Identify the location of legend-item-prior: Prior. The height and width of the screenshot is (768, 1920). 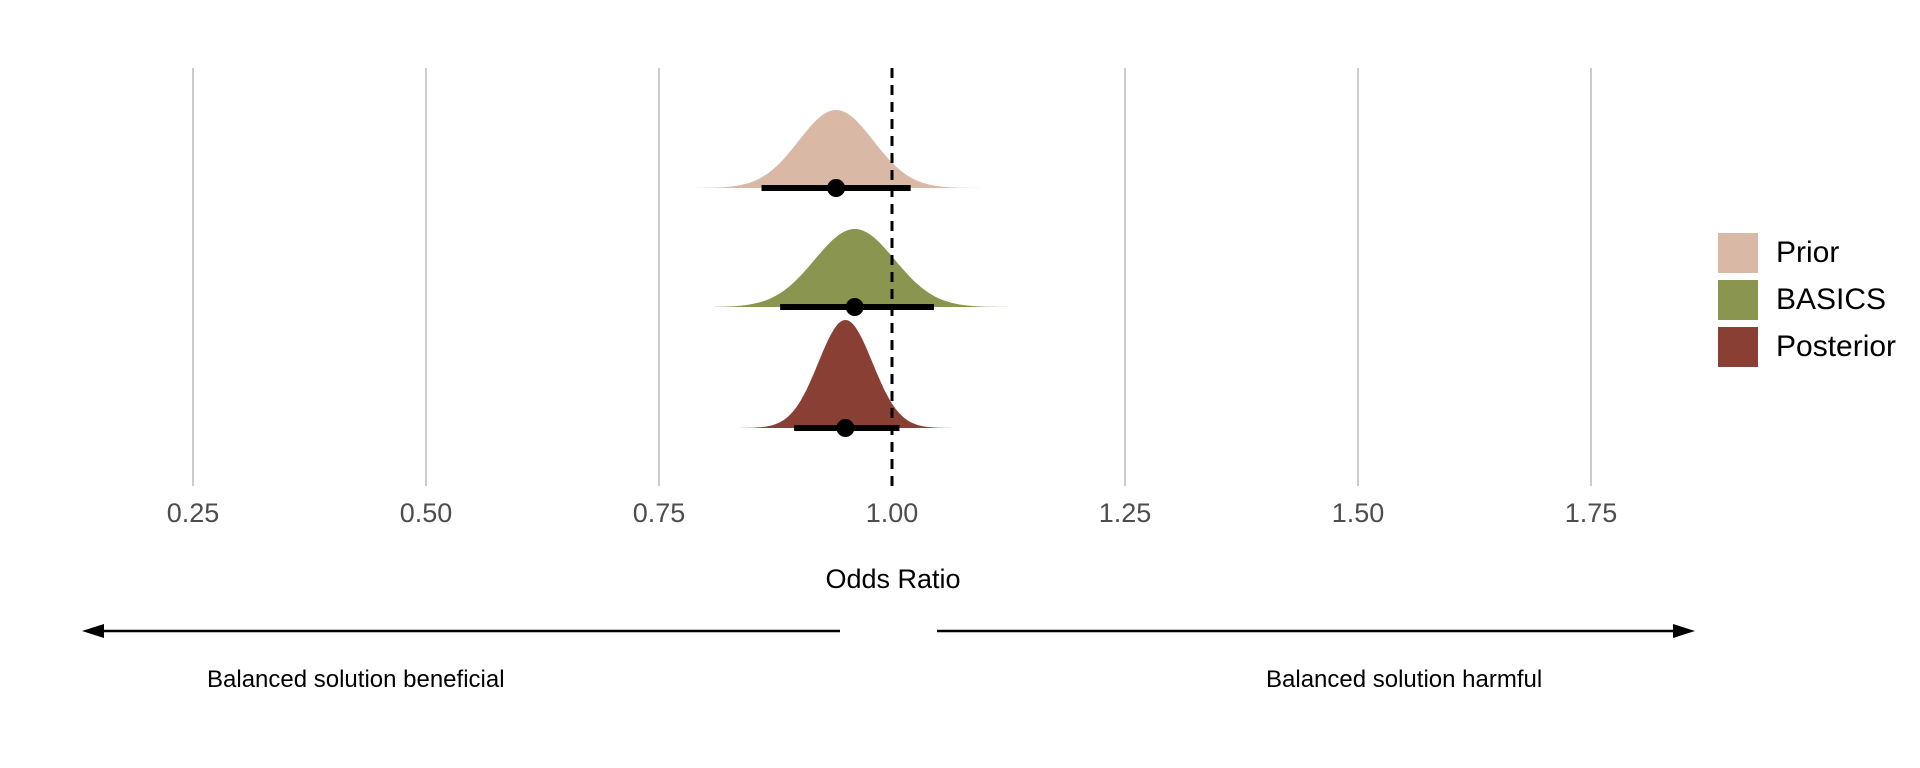
(1807, 252).